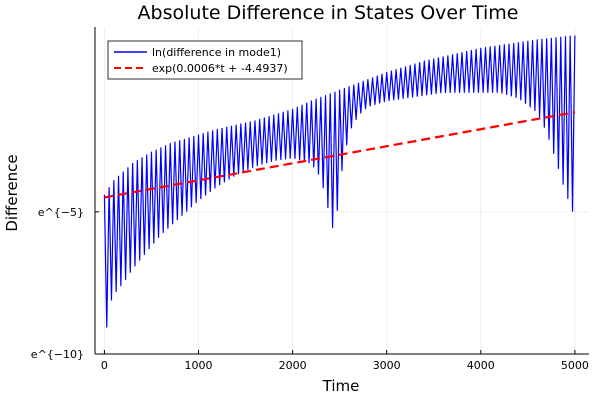 The image size is (600, 400). What do you see at coordinates (57, 354) in the screenshot?
I see `y-tick-label-0: e^{−10}` at bounding box center [57, 354].